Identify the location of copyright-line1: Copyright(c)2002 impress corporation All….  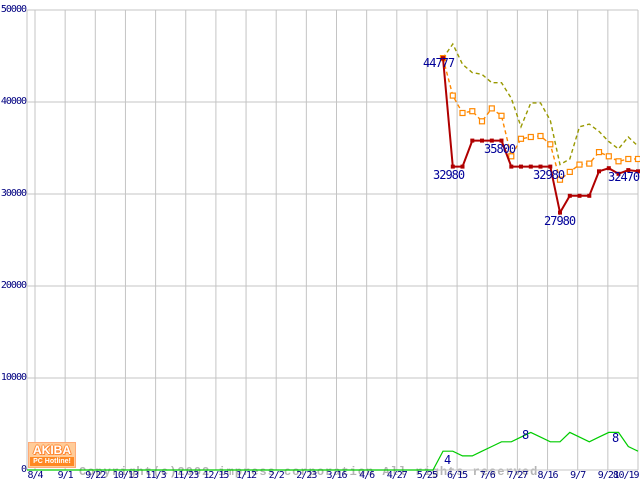
(313, 472).